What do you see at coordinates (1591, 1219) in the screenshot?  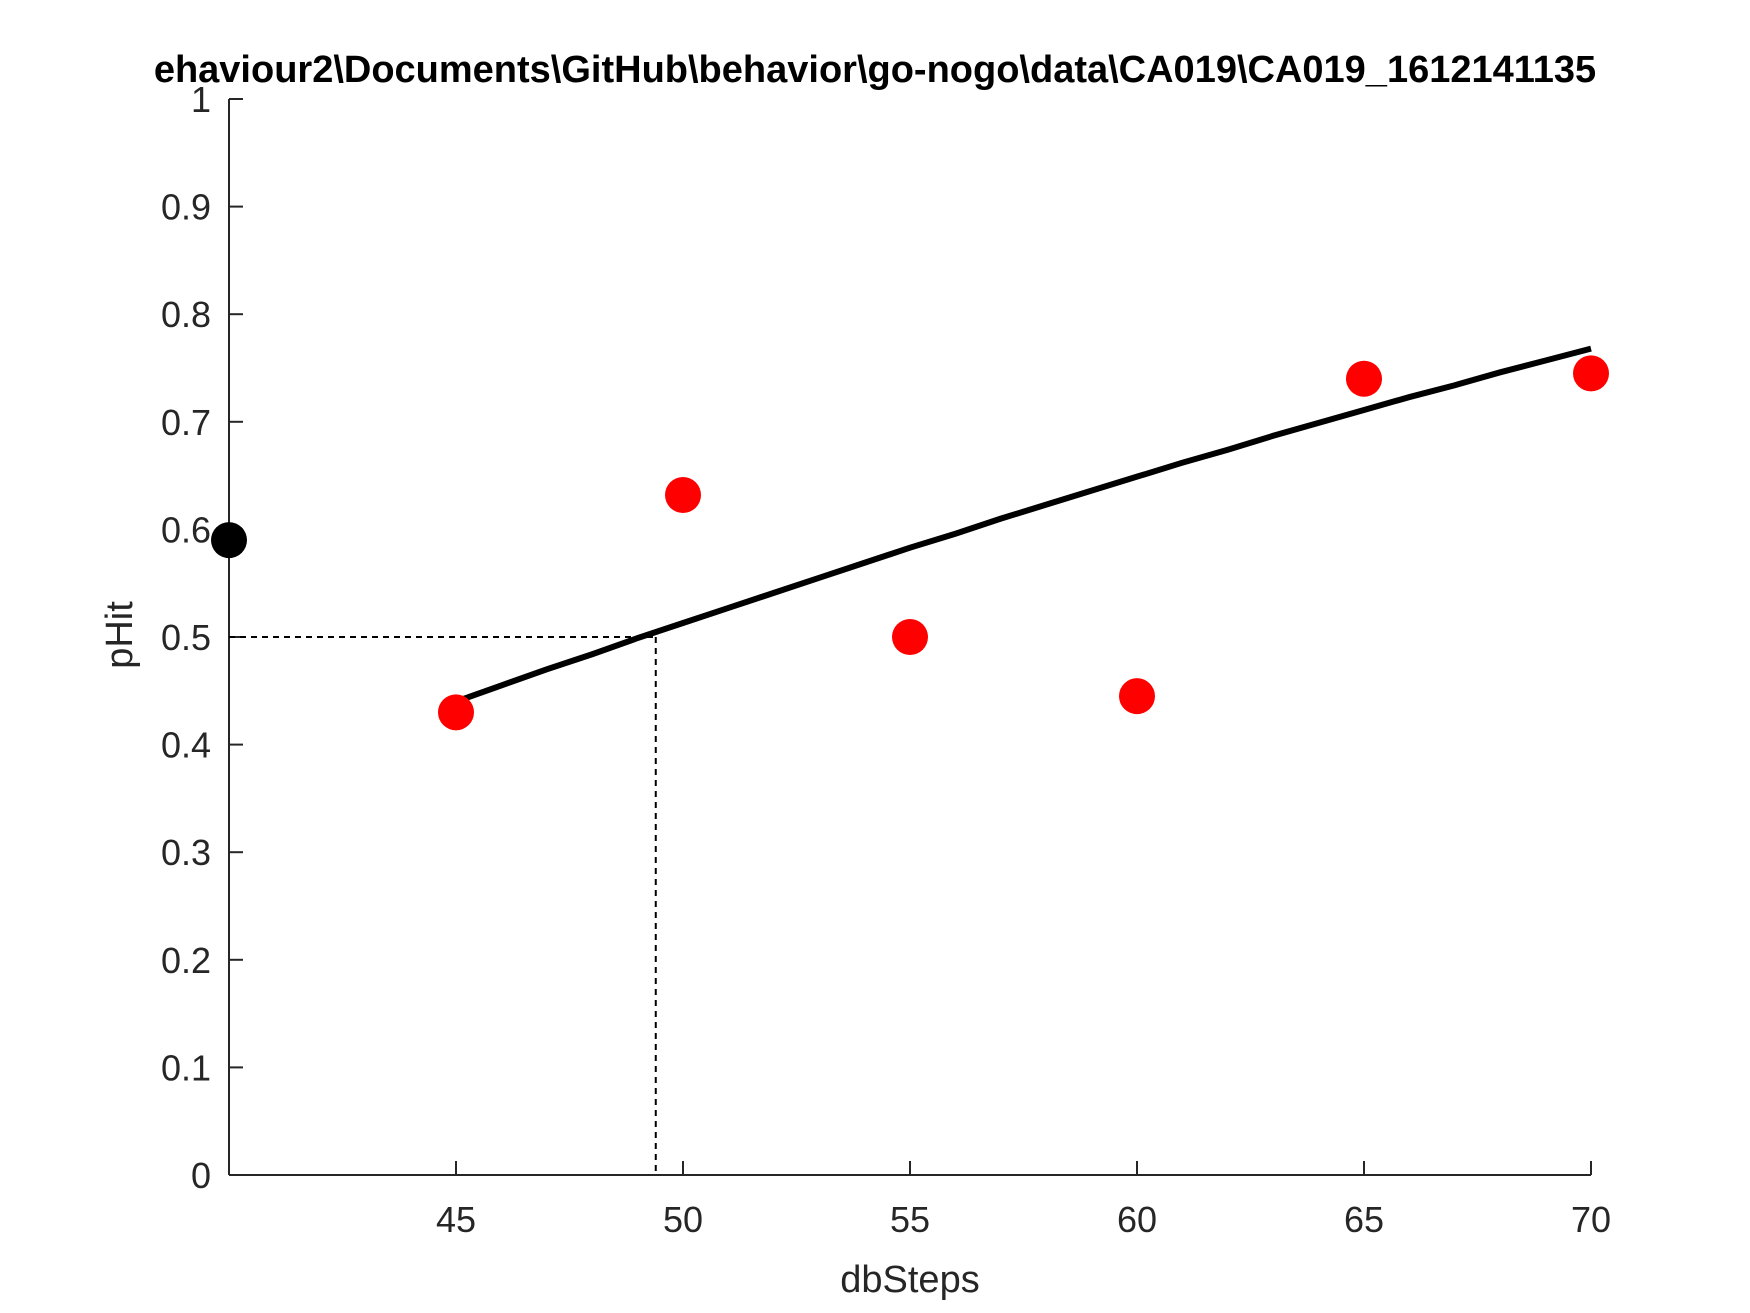 I see `x-tick-label: 70` at bounding box center [1591, 1219].